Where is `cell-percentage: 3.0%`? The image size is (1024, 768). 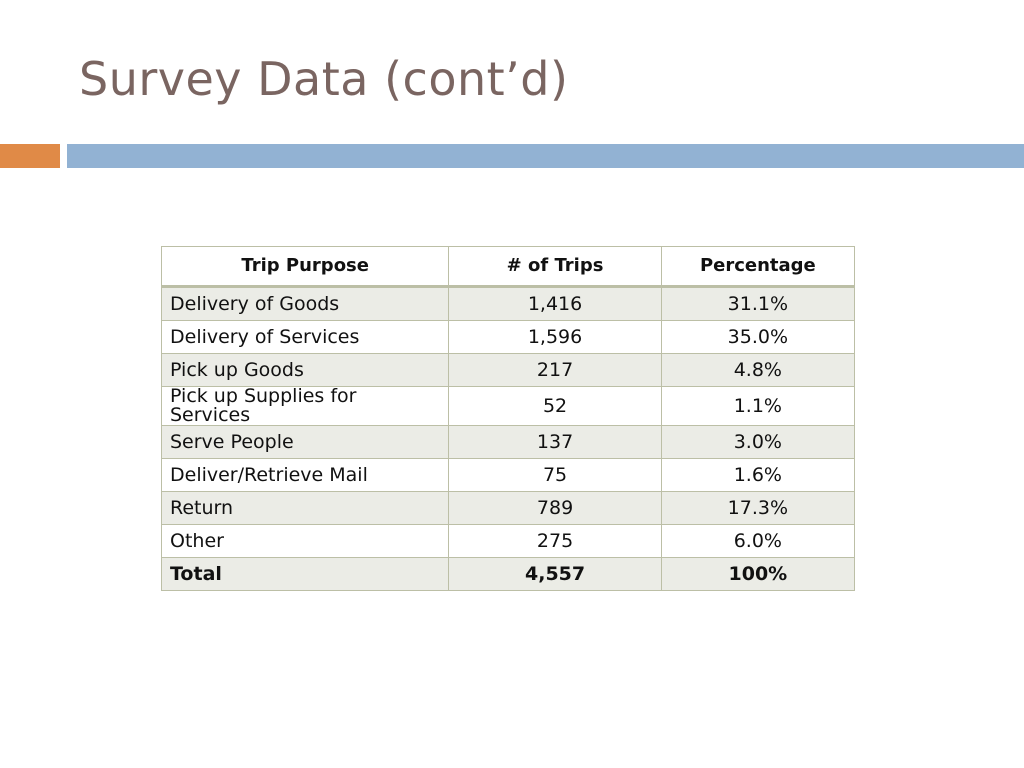
cell-percentage: 3.0% is located at coordinates (758, 442).